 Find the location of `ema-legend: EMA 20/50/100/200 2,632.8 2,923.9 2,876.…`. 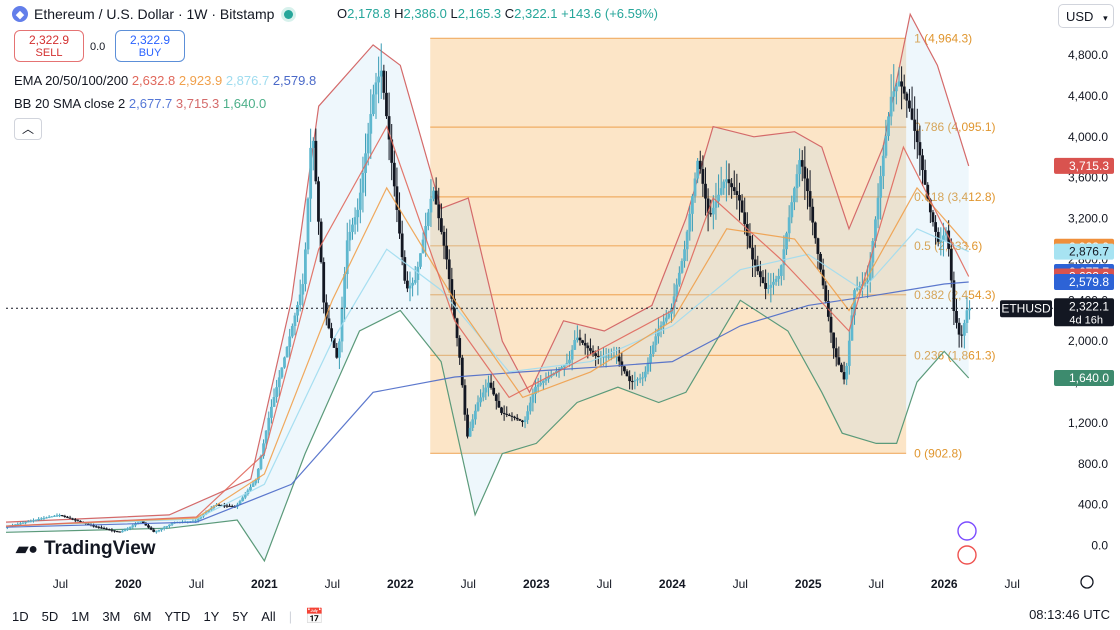

ema-legend: EMA 20/50/100/200 2,632.8 2,923.9 2,876.… is located at coordinates (165, 80).